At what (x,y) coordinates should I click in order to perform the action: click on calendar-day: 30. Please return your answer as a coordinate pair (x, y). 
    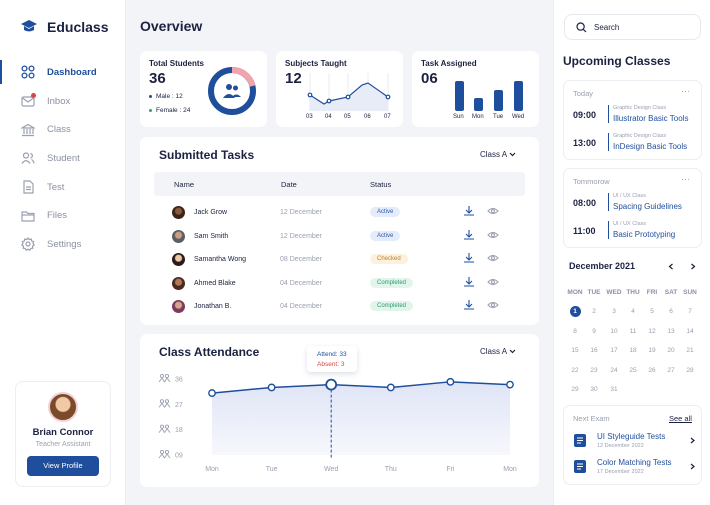
    Looking at the image, I should click on (594, 389).